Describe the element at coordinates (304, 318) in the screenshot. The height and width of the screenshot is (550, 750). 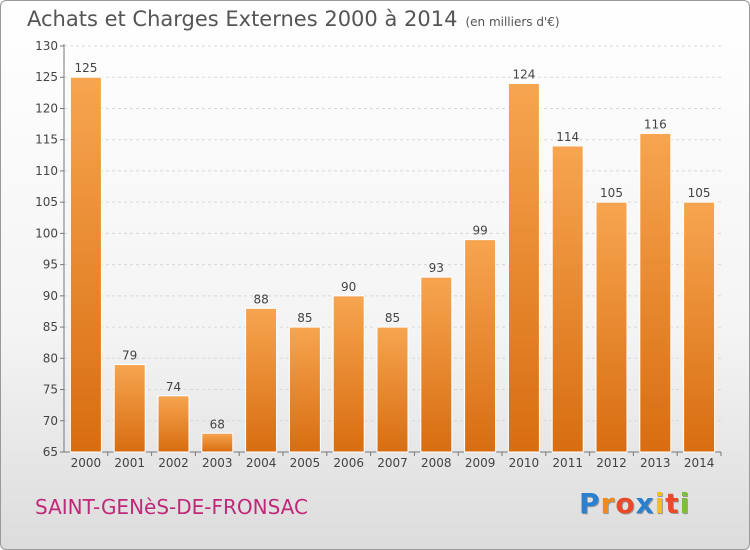
I see `value-label-2005: 85` at that location.